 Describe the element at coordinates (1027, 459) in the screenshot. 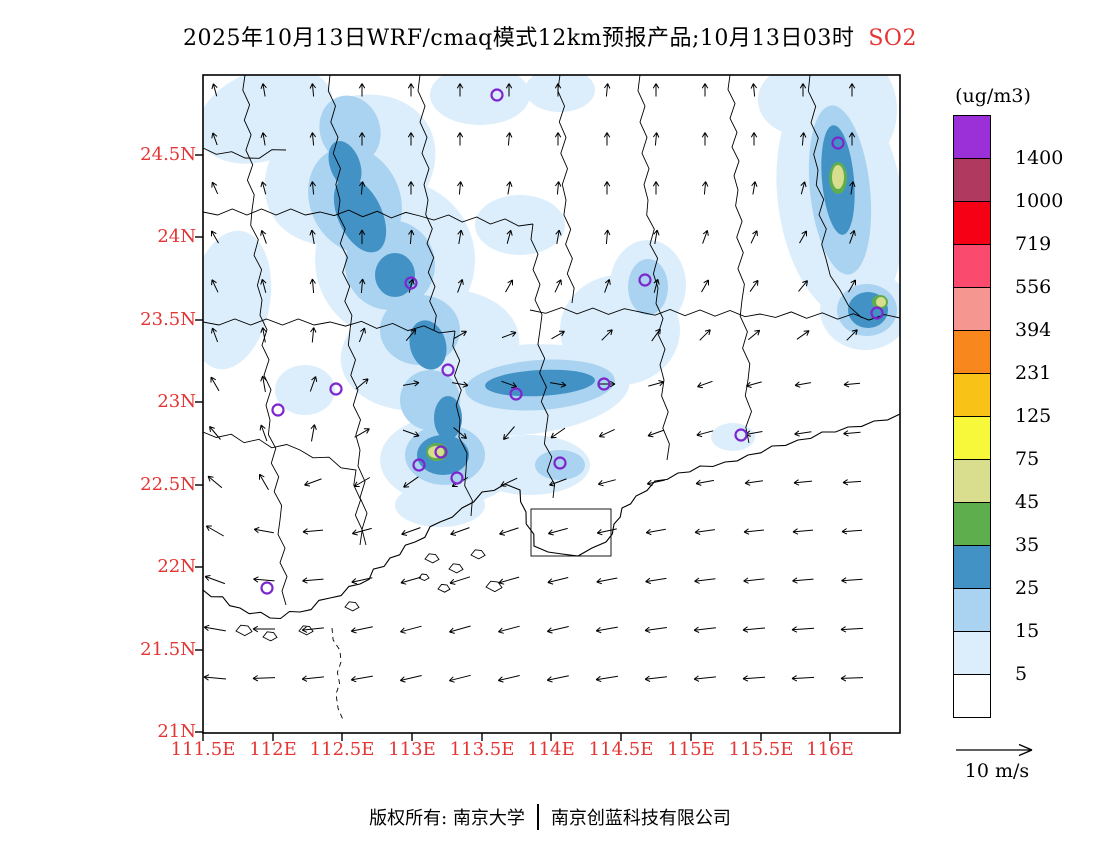

I see `colorbar-value-75: 75` at that location.